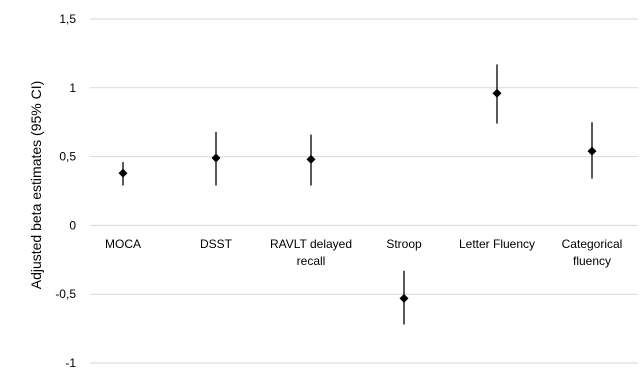 This screenshot has width=642, height=372. What do you see at coordinates (123, 244) in the screenshot?
I see `category-label: MOCA` at bounding box center [123, 244].